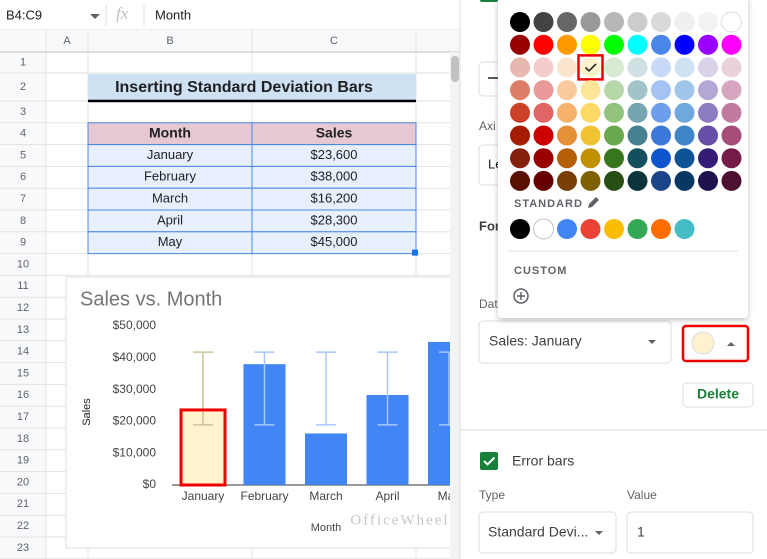 This screenshot has width=767, height=559. Describe the element at coordinates (95, 16) in the screenshot. I see `name-box-arrow` at that location.